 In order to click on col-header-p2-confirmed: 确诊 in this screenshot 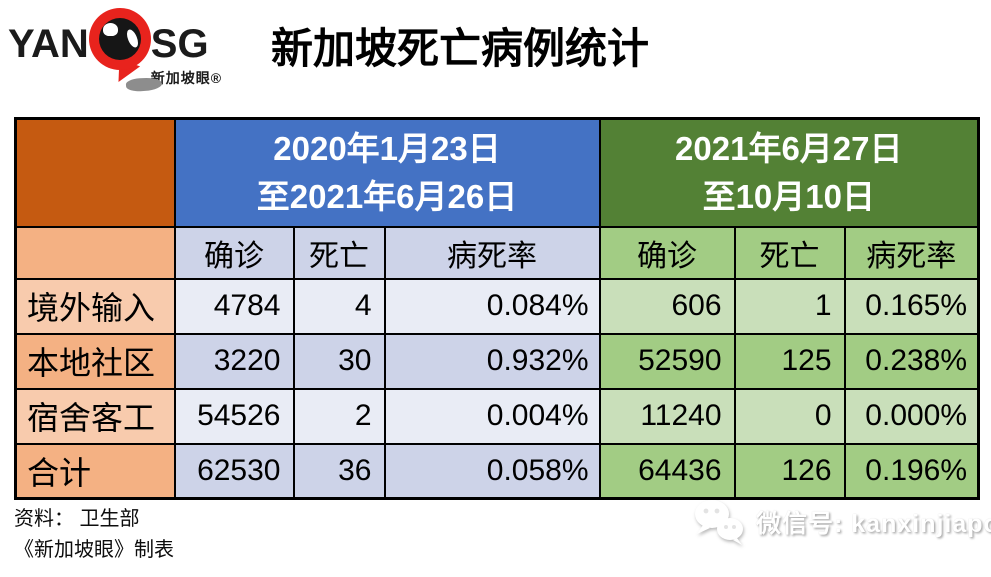, I will do `click(667, 252)`.